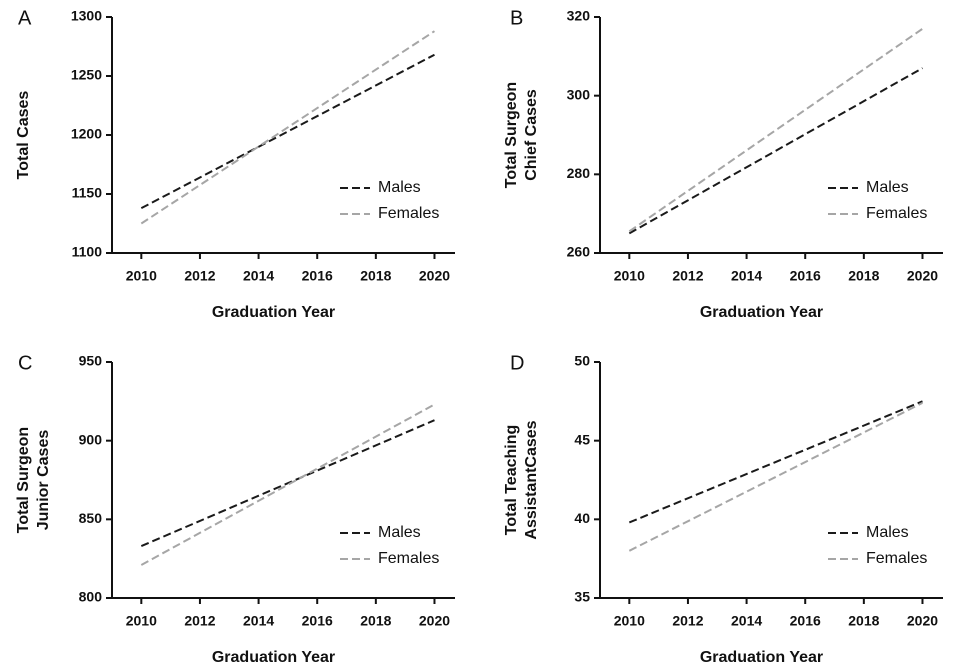  What do you see at coordinates (91, 518) in the screenshot?
I see `y-tick-label: 850` at bounding box center [91, 518].